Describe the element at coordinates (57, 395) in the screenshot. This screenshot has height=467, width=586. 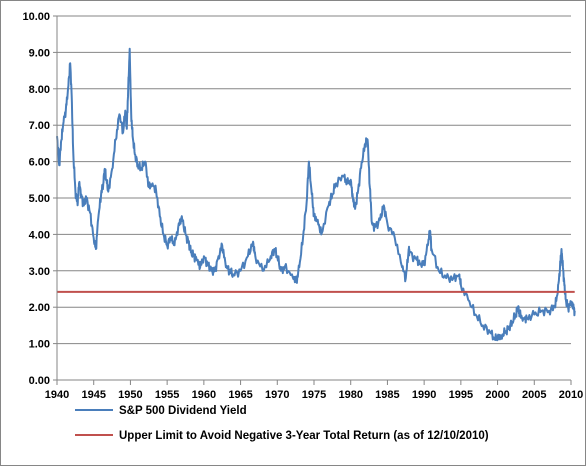
I see `x-tick-label: 1940` at that location.